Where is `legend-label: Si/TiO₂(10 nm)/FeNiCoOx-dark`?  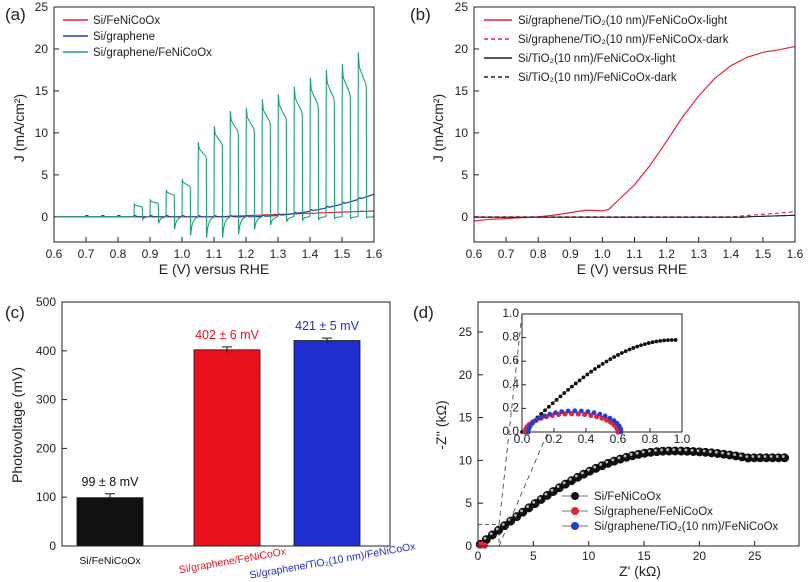
legend-label: Si/TiO₂(10 nm)/FeNiCoOx-dark is located at coordinates (597, 78).